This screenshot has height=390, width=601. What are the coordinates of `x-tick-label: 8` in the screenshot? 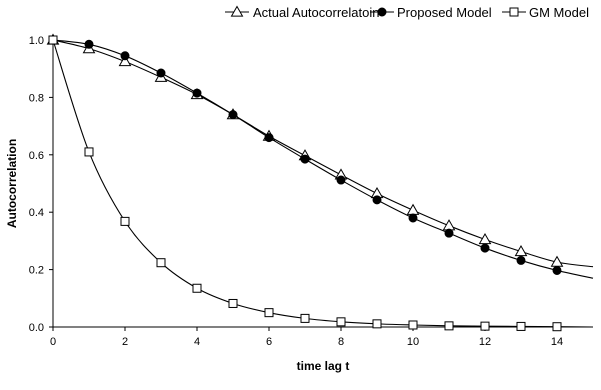 It's located at (341, 342).